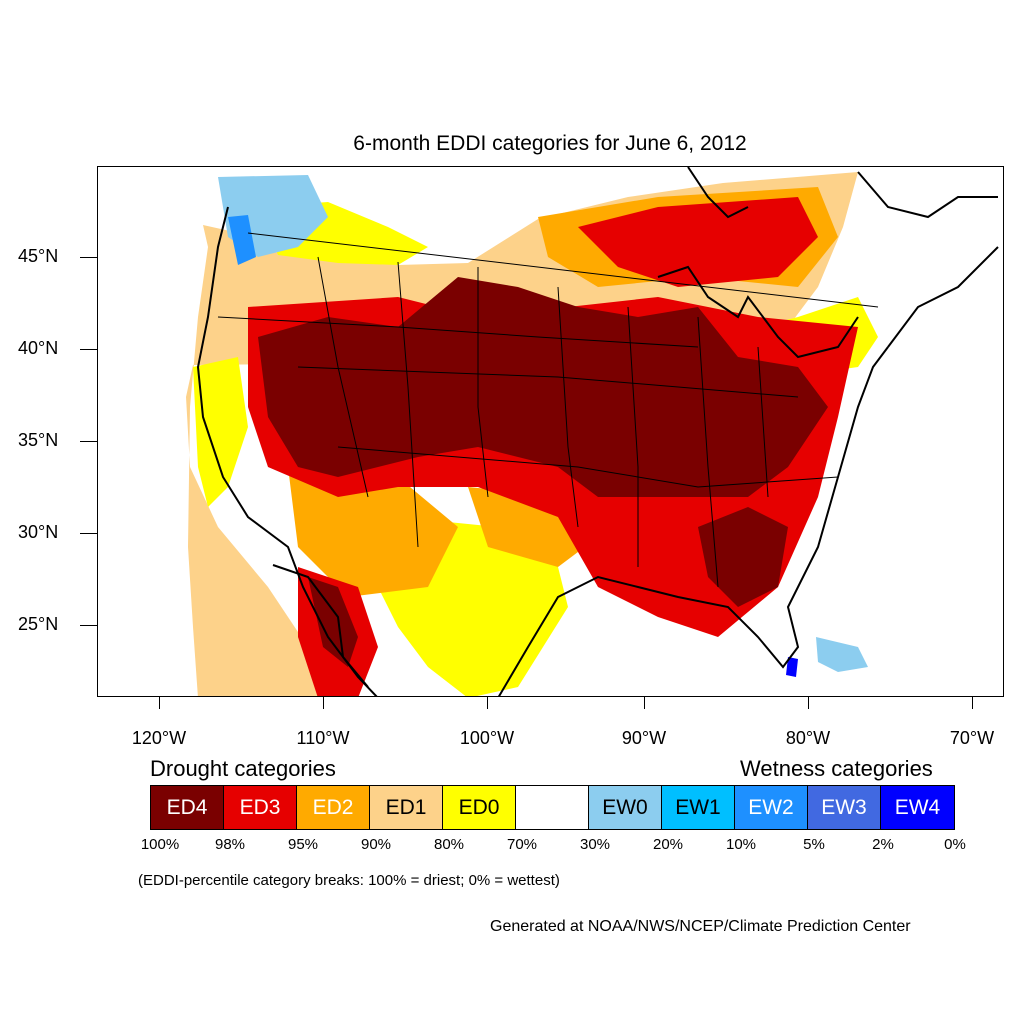 The width and height of the screenshot is (1024, 1024). I want to click on percentile-label: 10%, so click(741, 844).